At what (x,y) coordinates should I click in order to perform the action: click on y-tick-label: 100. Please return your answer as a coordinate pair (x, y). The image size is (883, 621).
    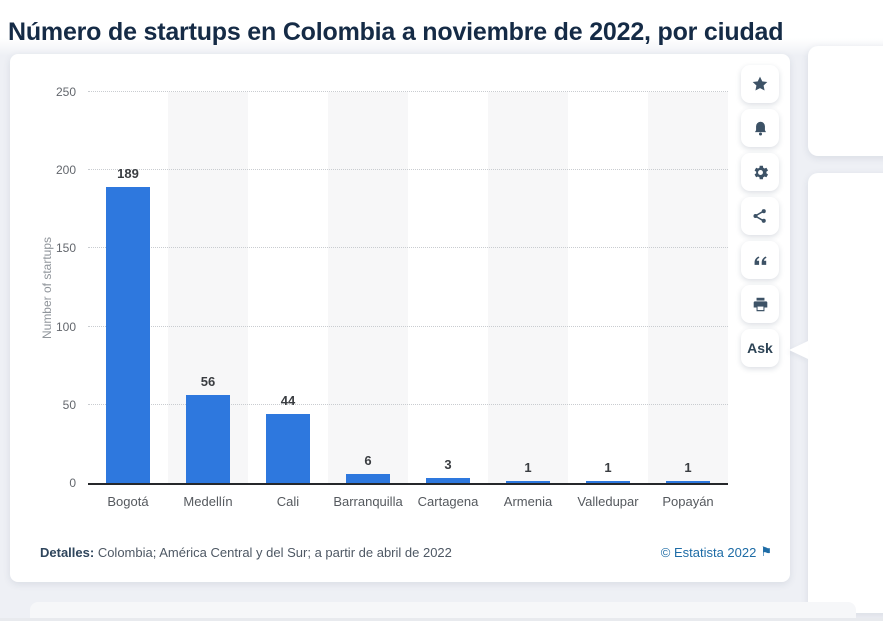
    Looking at the image, I should click on (65, 326).